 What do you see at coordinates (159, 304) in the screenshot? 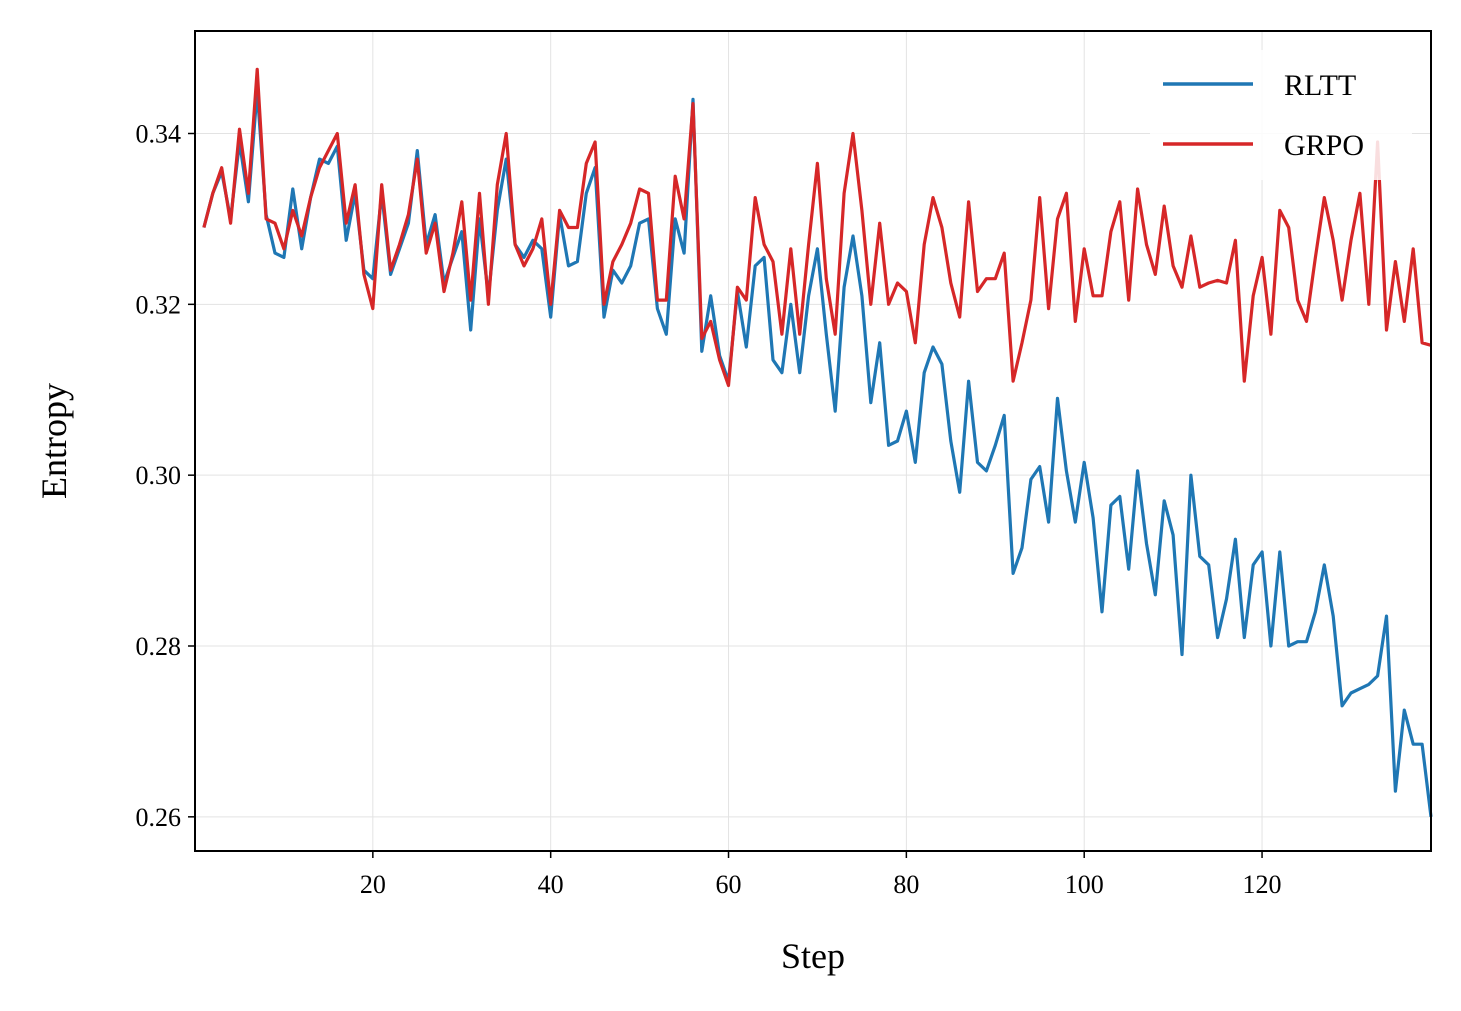
I see `y-tick-label: 0.32` at bounding box center [159, 304].